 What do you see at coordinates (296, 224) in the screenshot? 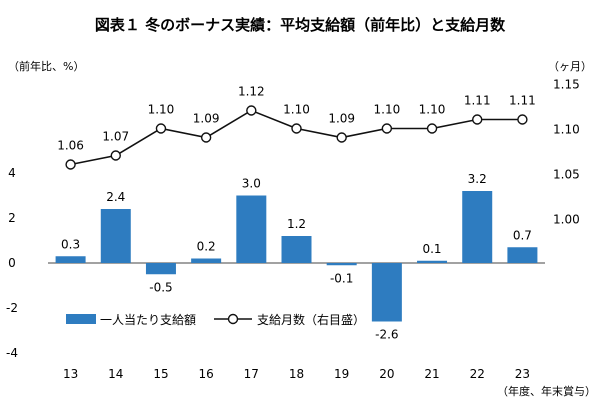
I see `bar-data-label: 1.2` at bounding box center [296, 224].